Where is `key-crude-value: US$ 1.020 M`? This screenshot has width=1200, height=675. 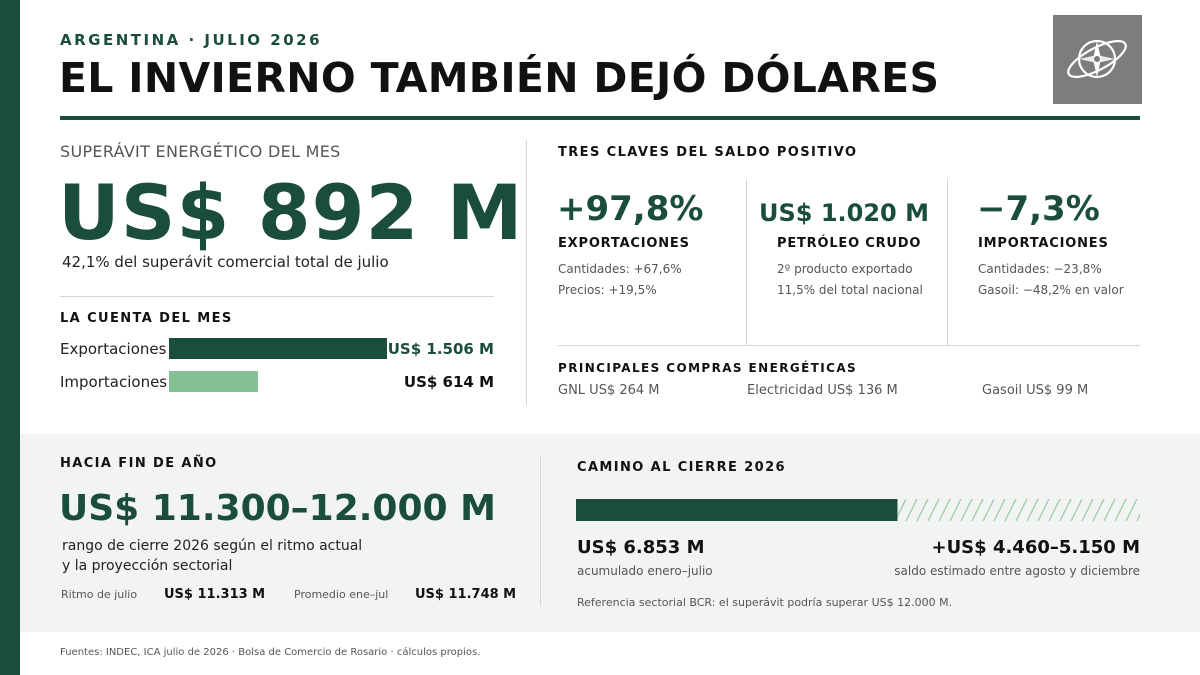
key-crude-value: US$ 1.020 M is located at coordinates (844, 213).